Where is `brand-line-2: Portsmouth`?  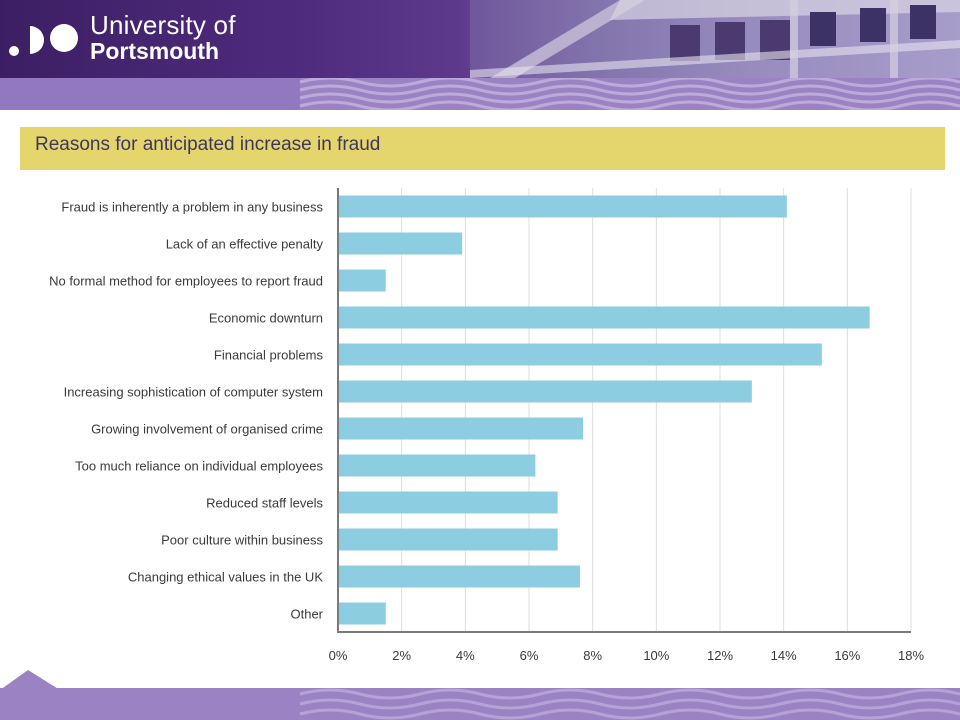
brand-line-2: Portsmouth is located at coordinates (155, 51).